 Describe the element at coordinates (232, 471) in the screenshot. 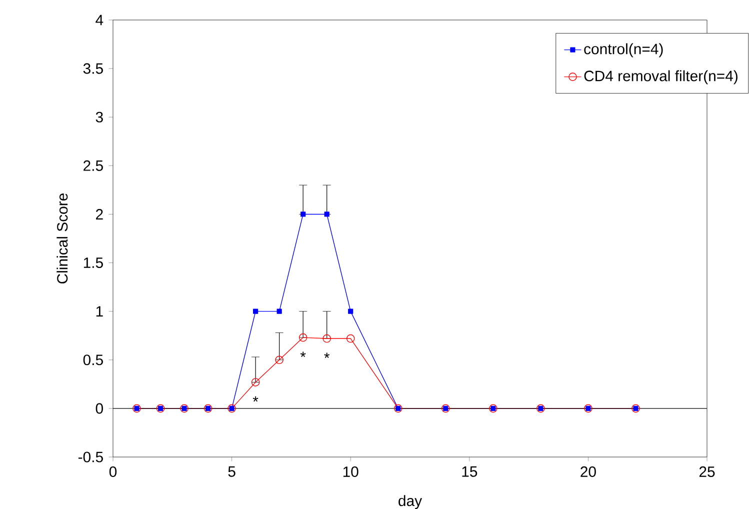

I see `x-tick-label: 5` at that location.